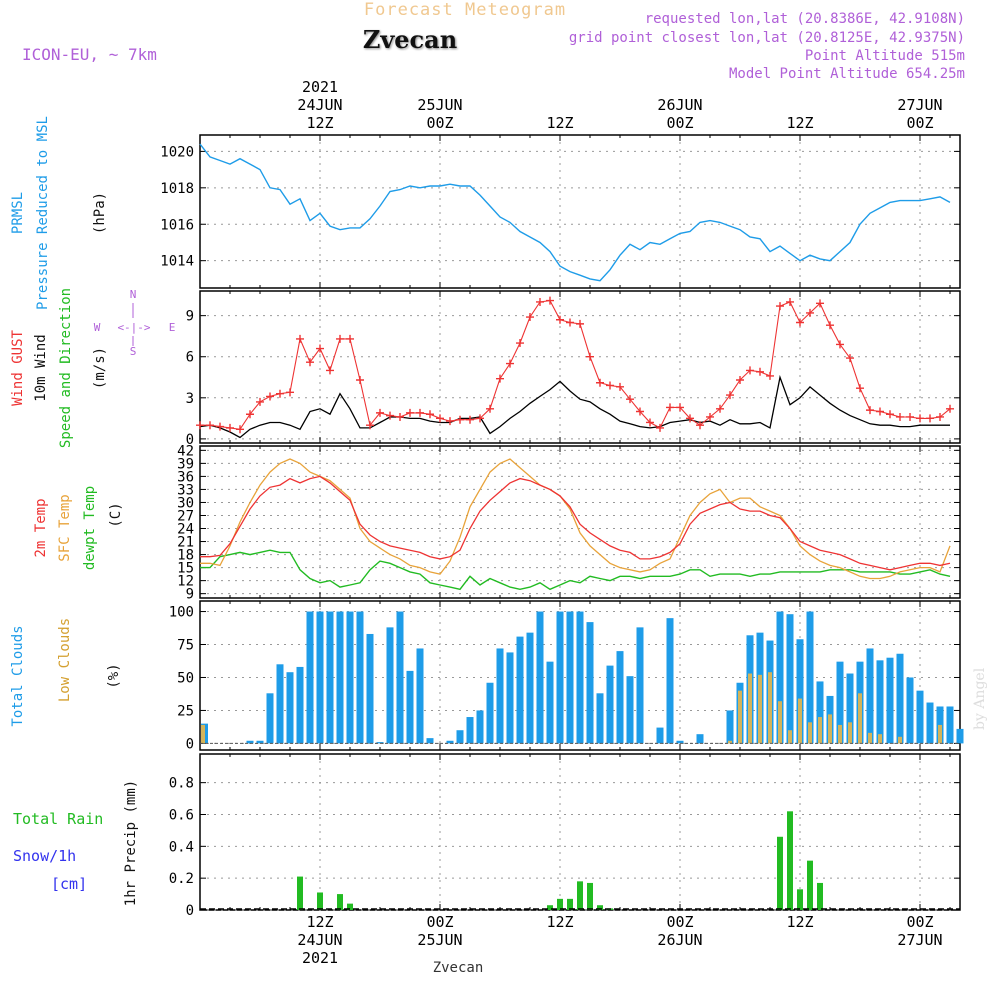 The image size is (1000, 1000). What do you see at coordinates (319, 940) in the screenshot?
I see `bottom-time-label: 24JUN` at bounding box center [319, 940].